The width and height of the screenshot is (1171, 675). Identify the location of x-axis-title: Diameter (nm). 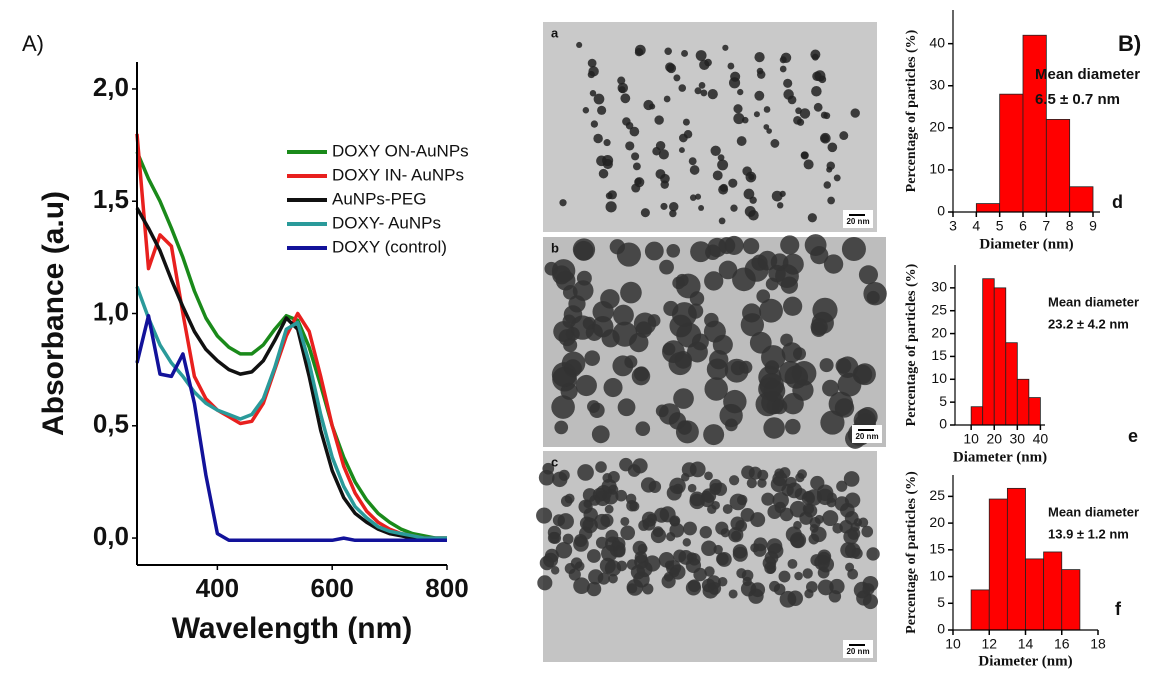
(1025, 661).